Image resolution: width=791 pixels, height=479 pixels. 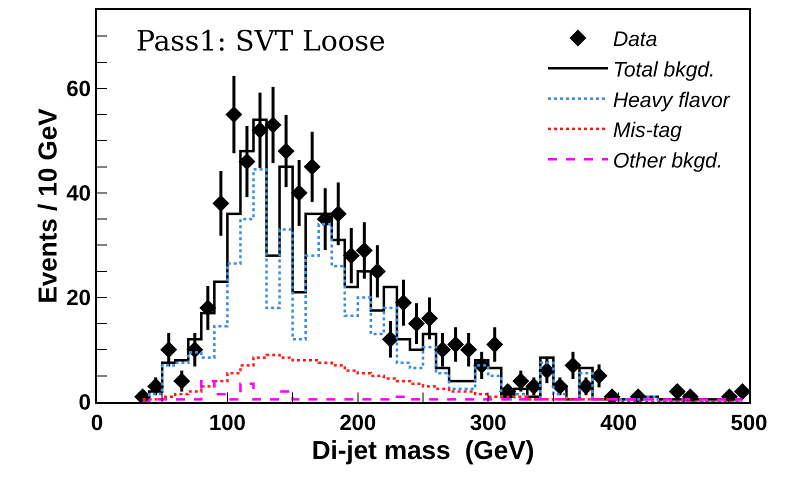 What do you see at coordinates (78, 89) in the screenshot?
I see `y-tick-label: 60` at bounding box center [78, 89].